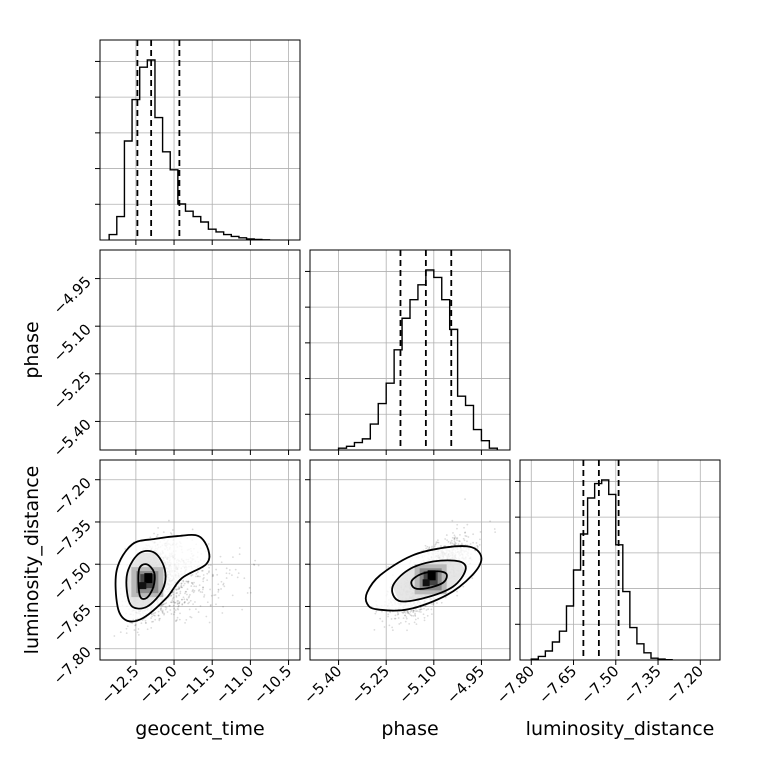  What do you see at coordinates (430, 565) in the screenshot?
I see `scatter-phase-luminosity_distance` at bounding box center [430, 565].